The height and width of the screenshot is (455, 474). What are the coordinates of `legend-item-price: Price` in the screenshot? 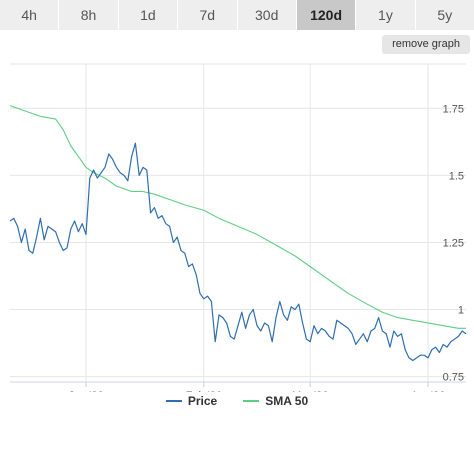 It's located at (191, 401).